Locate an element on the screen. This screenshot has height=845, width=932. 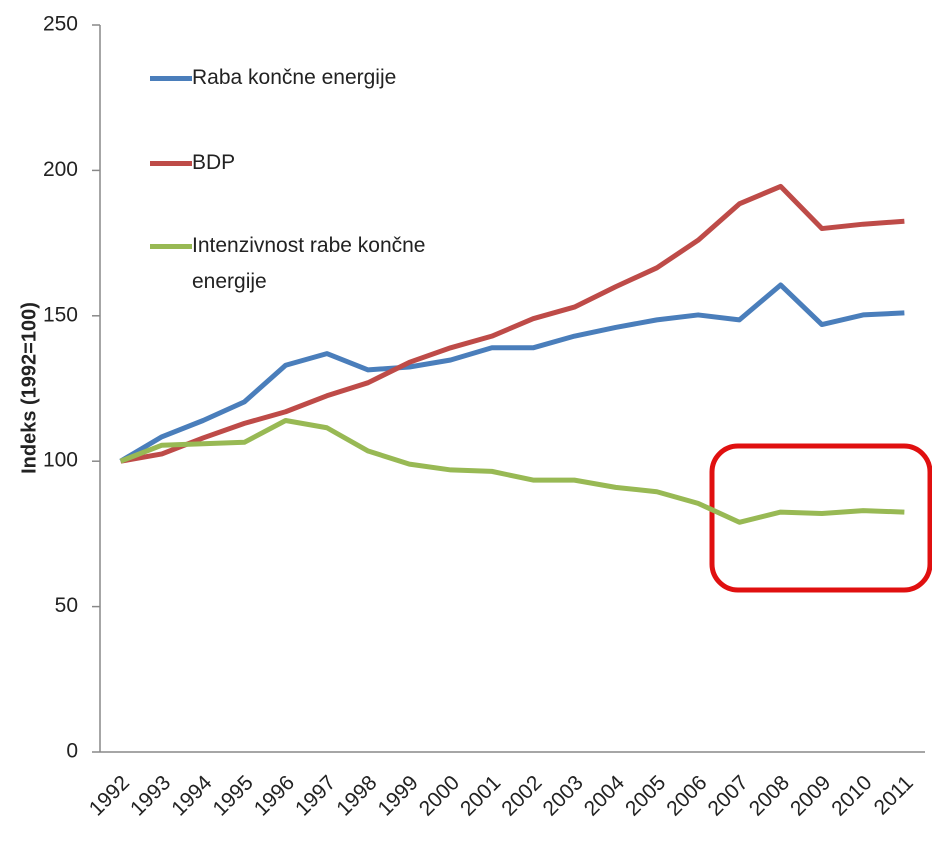
x-tick-label: 2011 is located at coordinates (894, 795).